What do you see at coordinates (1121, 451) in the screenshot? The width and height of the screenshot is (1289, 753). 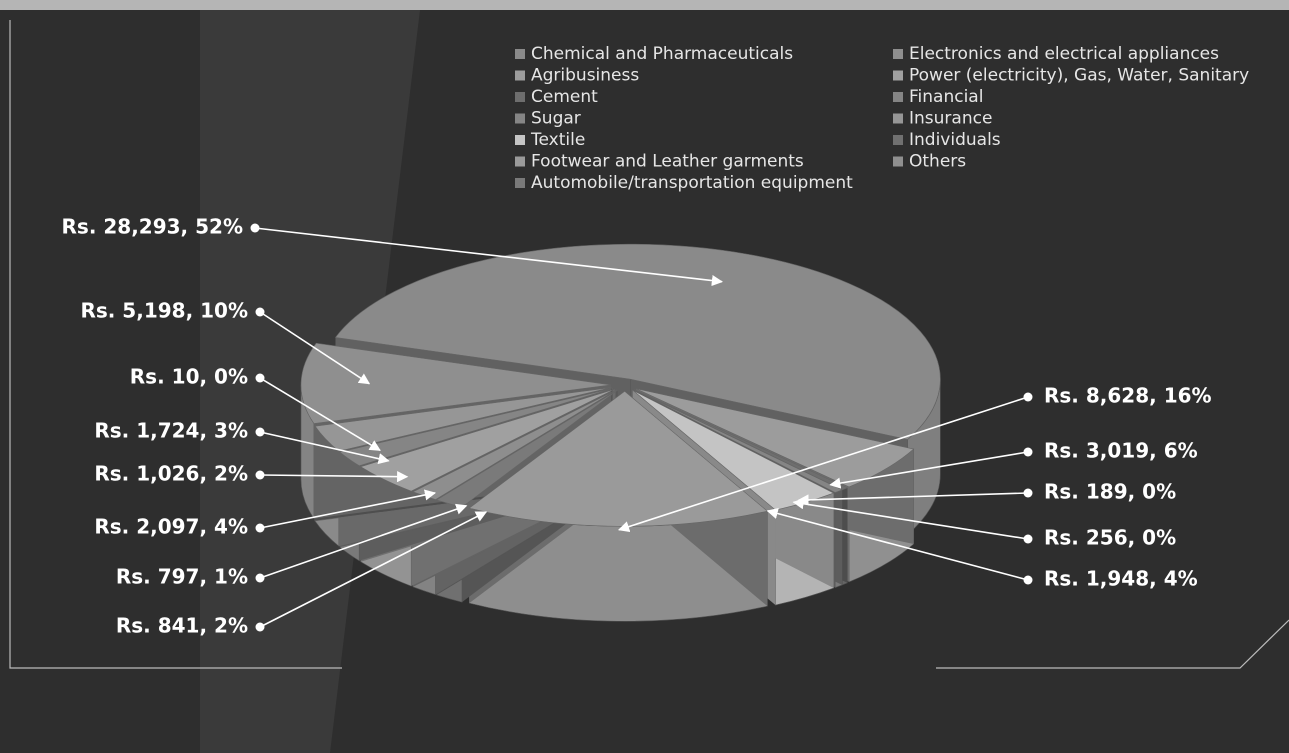 I see `data-label: Rs. 3,019, 6%` at bounding box center [1121, 451].